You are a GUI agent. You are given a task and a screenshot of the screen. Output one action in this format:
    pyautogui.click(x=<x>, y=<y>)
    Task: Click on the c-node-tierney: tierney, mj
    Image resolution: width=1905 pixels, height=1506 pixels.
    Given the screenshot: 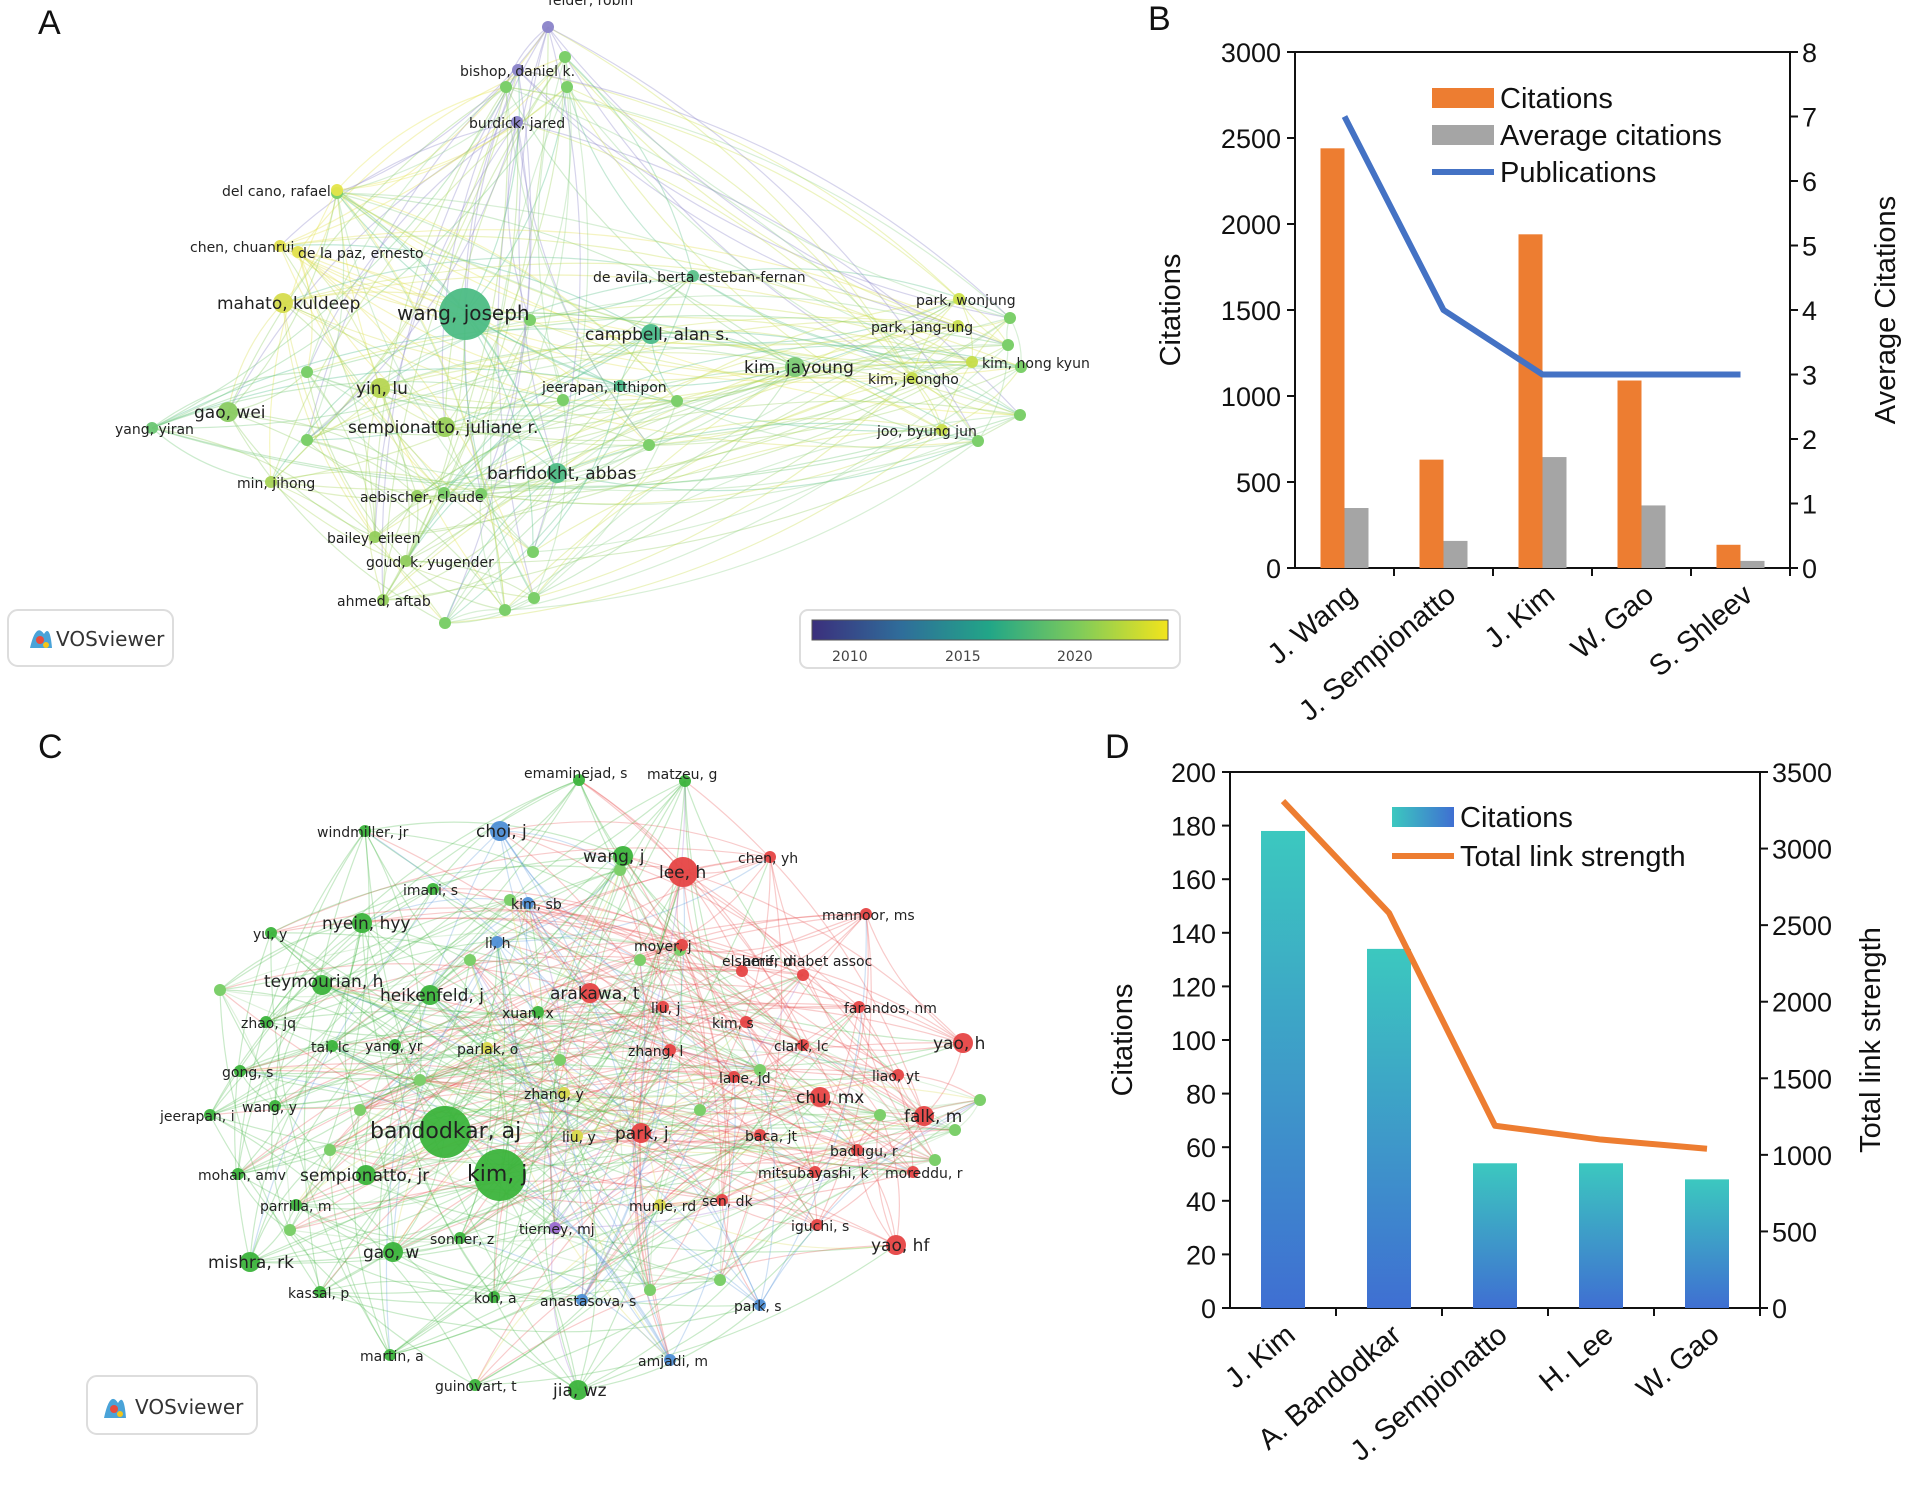 What is the action you would take?
    pyautogui.click(x=557, y=1230)
    